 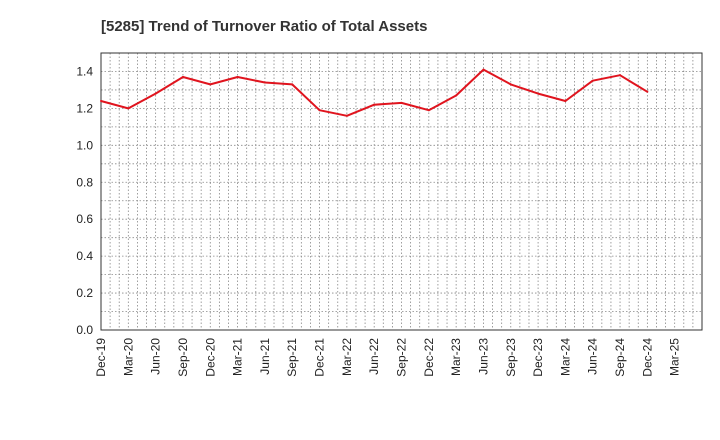 I want to click on x-tick-label: Dec-19, so click(x=101, y=357).